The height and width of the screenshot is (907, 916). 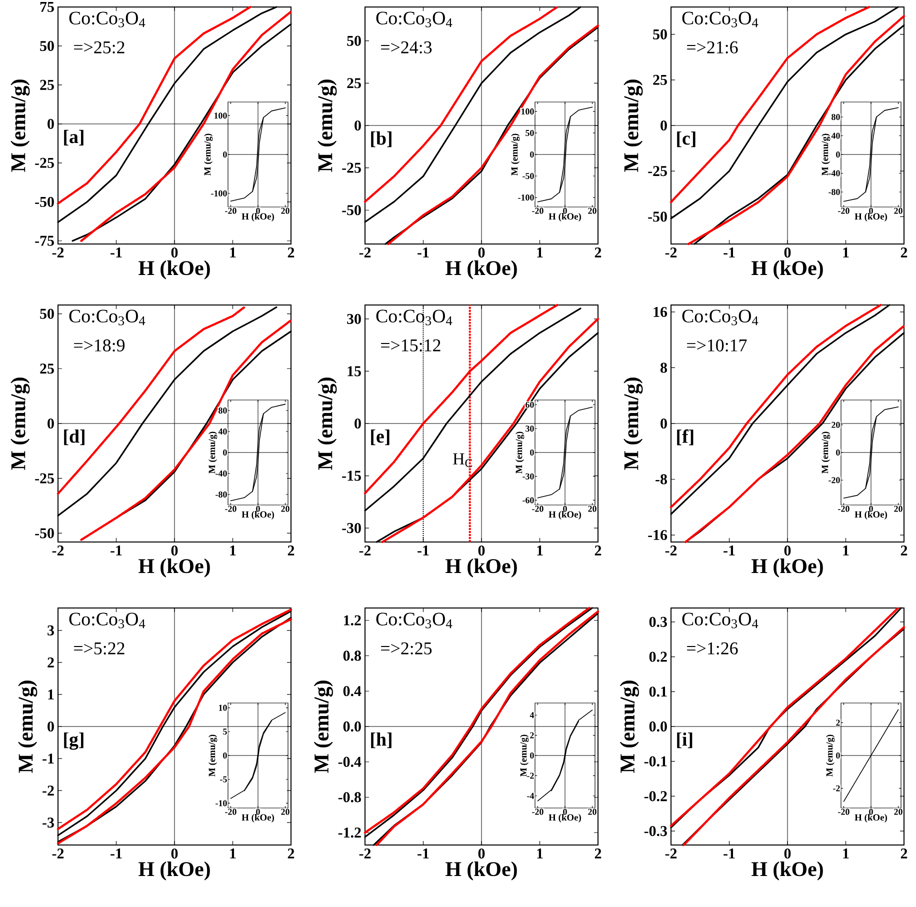 What do you see at coordinates (717, 345) in the screenshot?
I see `annotation: =>10:17` at bounding box center [717, 345].